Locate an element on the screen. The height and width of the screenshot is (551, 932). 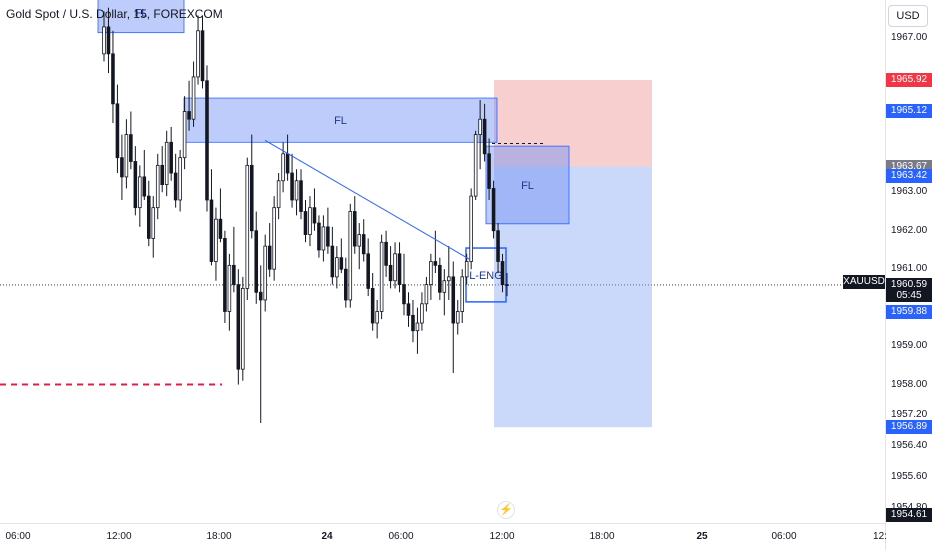
price-tick-label: 1961.00 is located at coordinates (909, 269).